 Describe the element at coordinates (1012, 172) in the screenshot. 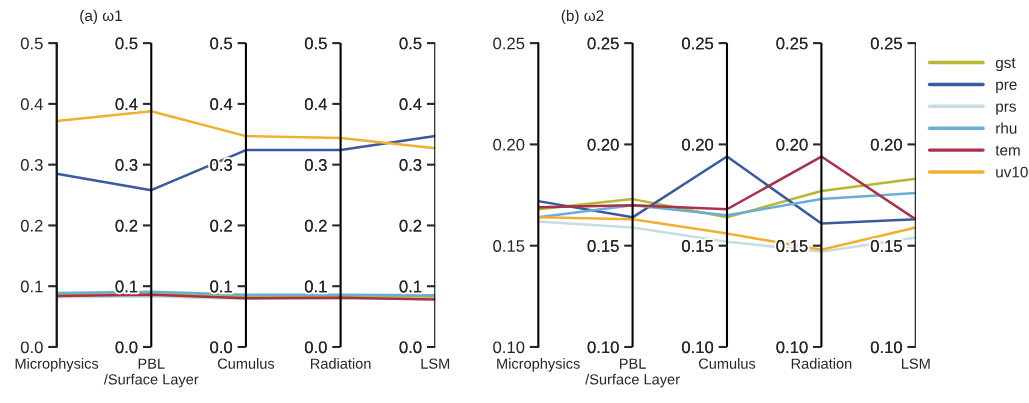

I see `legend-label: uv10` at that location.